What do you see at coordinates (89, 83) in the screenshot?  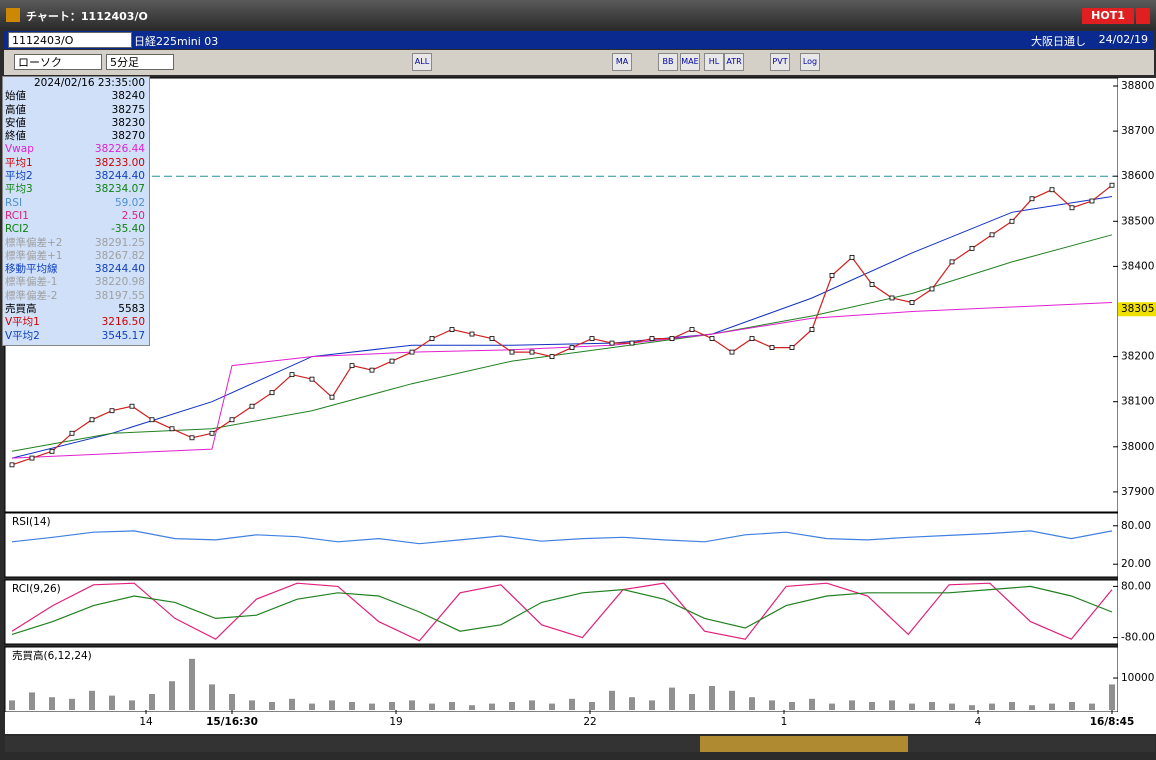 I see `info-datetime: 2024/02/16 23:35:00` at bounding box center [89, 83].